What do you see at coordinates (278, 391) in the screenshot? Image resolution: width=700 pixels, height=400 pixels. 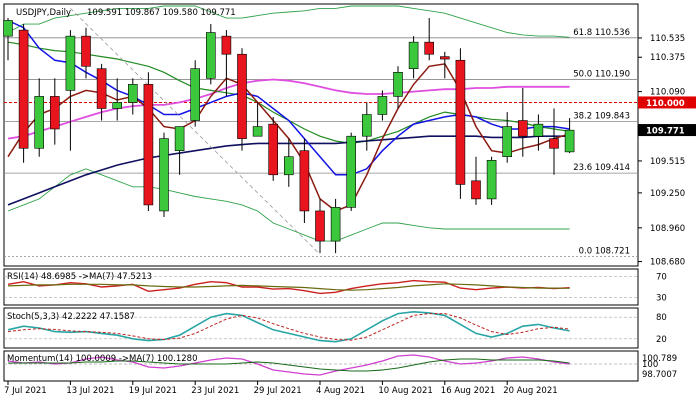 I see `date-tick-label: 29 Jul 2021` at bounding box center [278, 391].